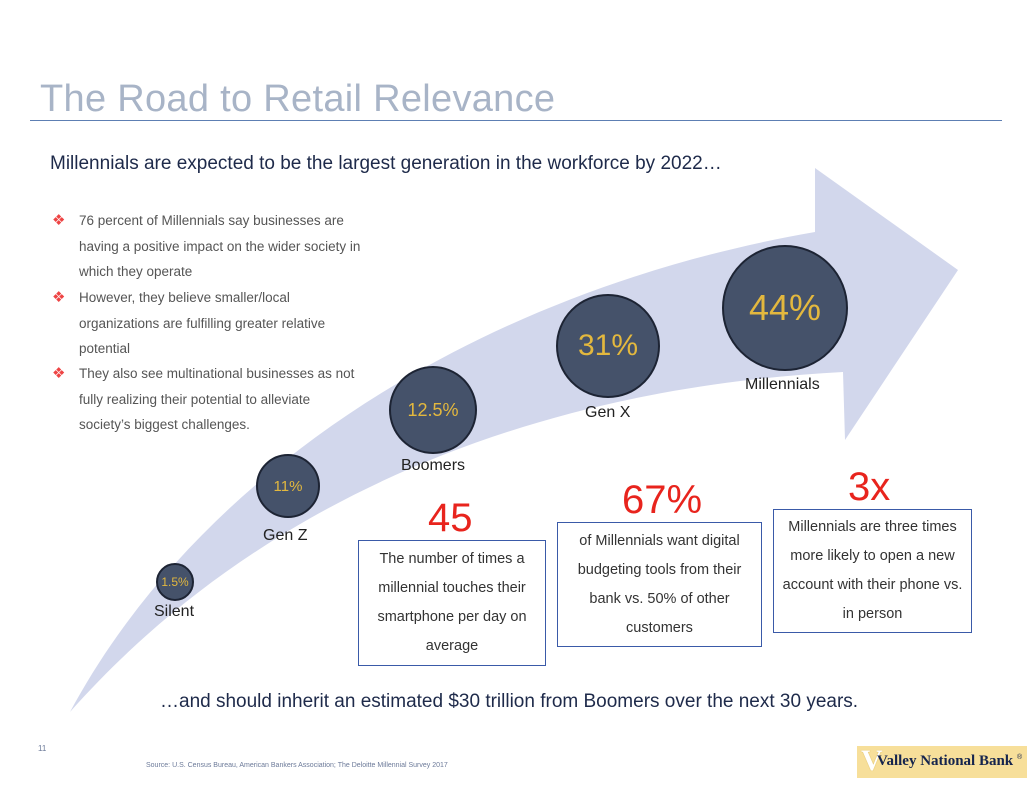 The height and width of the screenshot is (799, 1034). I want to click on stat-67-percent: 67%, so click(662, 500).